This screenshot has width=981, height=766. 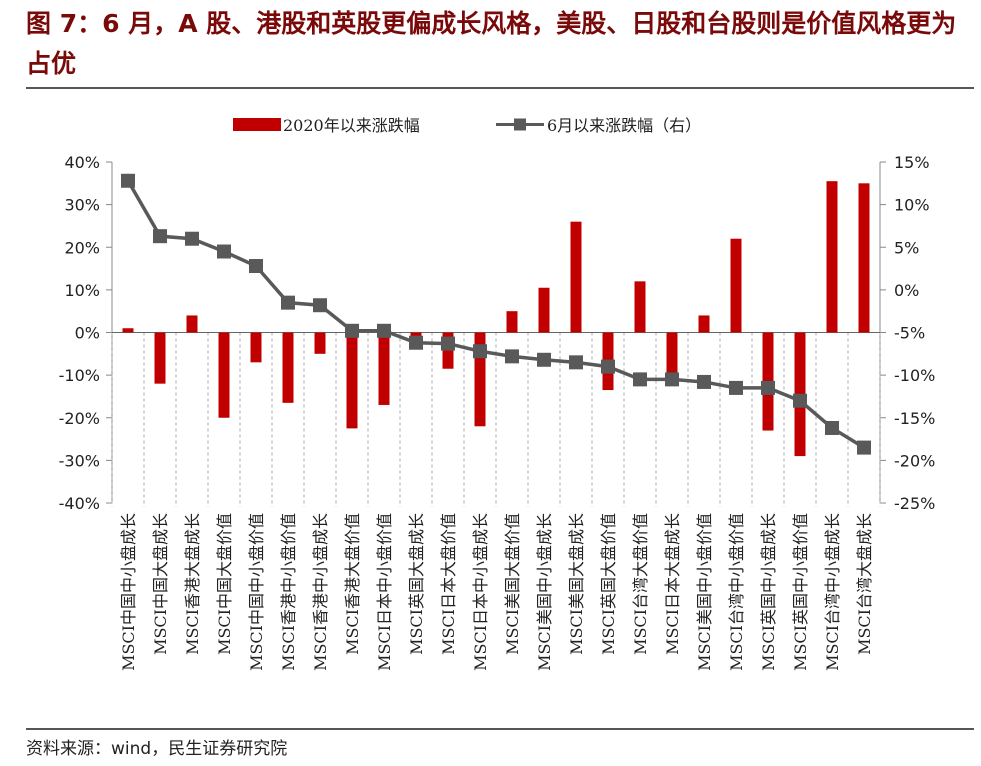 What do you see at coordinates (82, 205) in the screenshot?
I see `left-tick-label: 30%` at bounding box center [82, 205].